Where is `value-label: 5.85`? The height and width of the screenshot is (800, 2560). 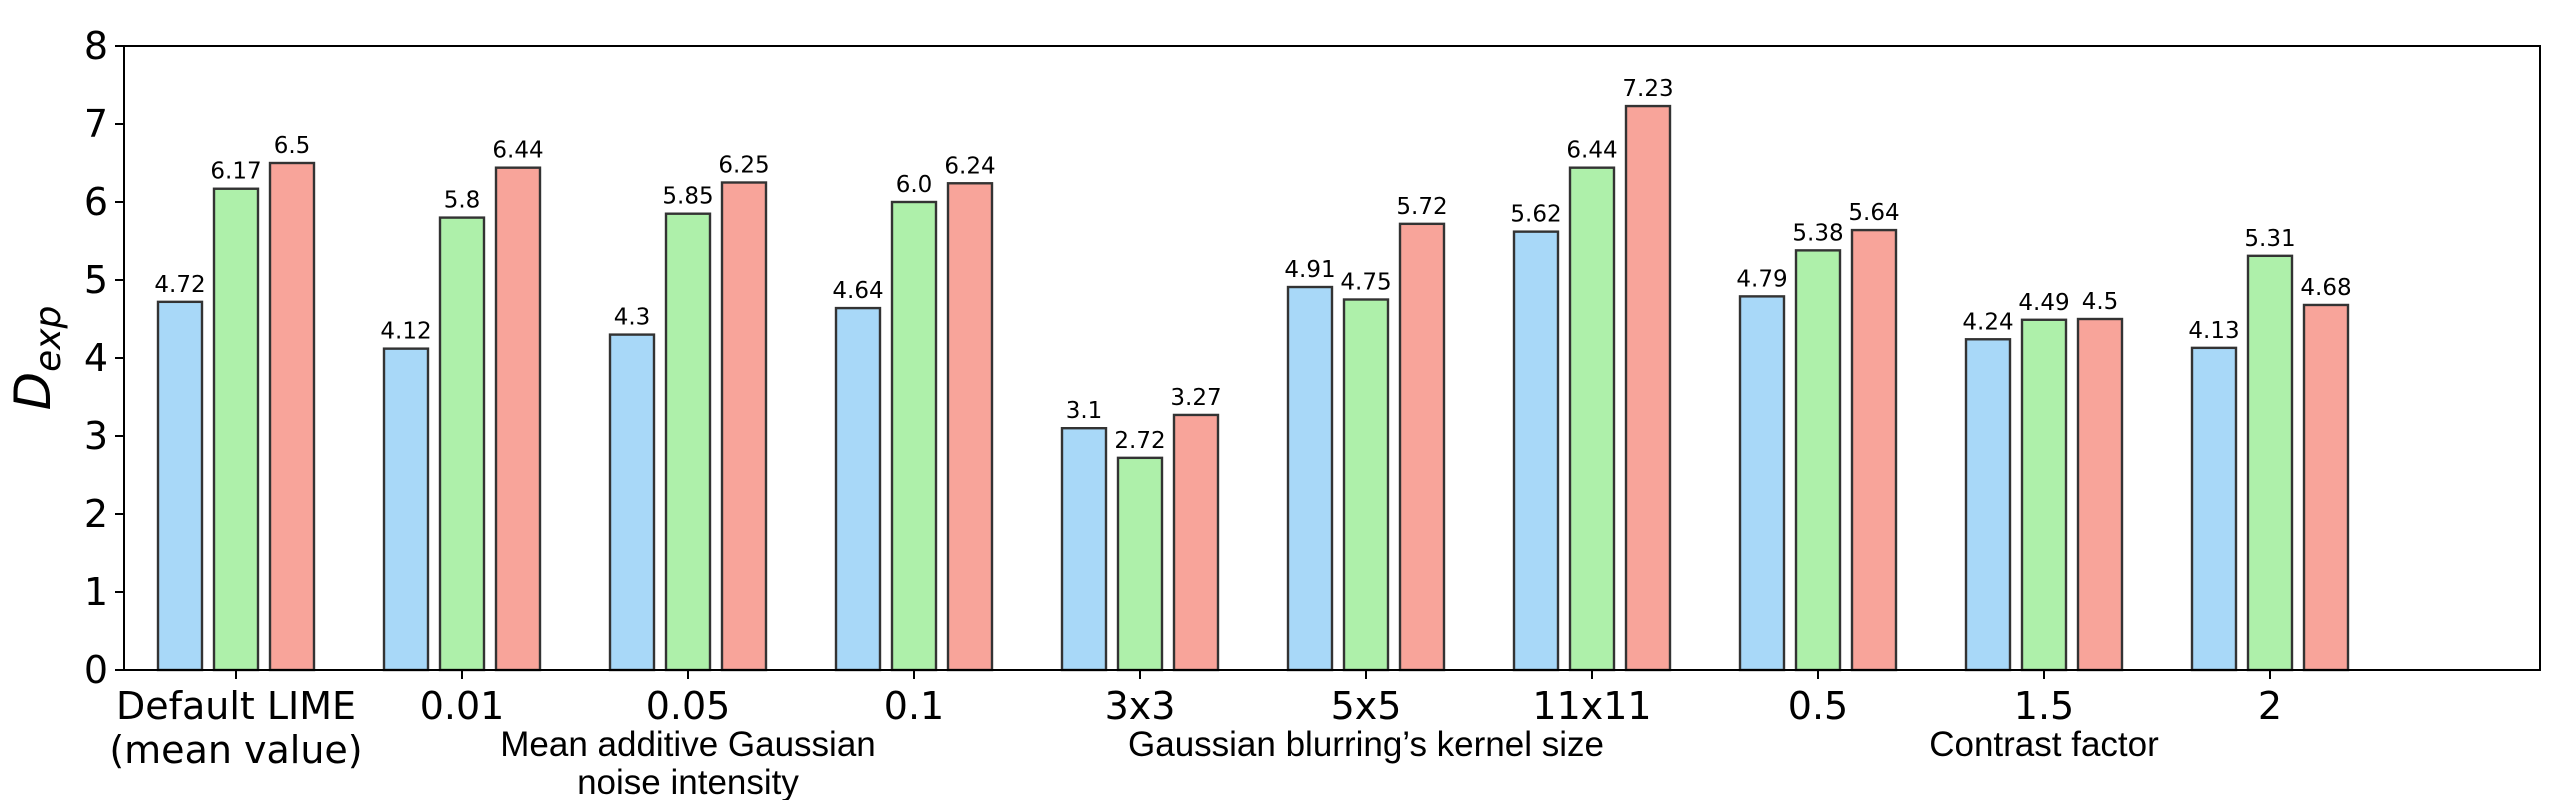 value-label: 5.85 is located at coordinates (687, 197).